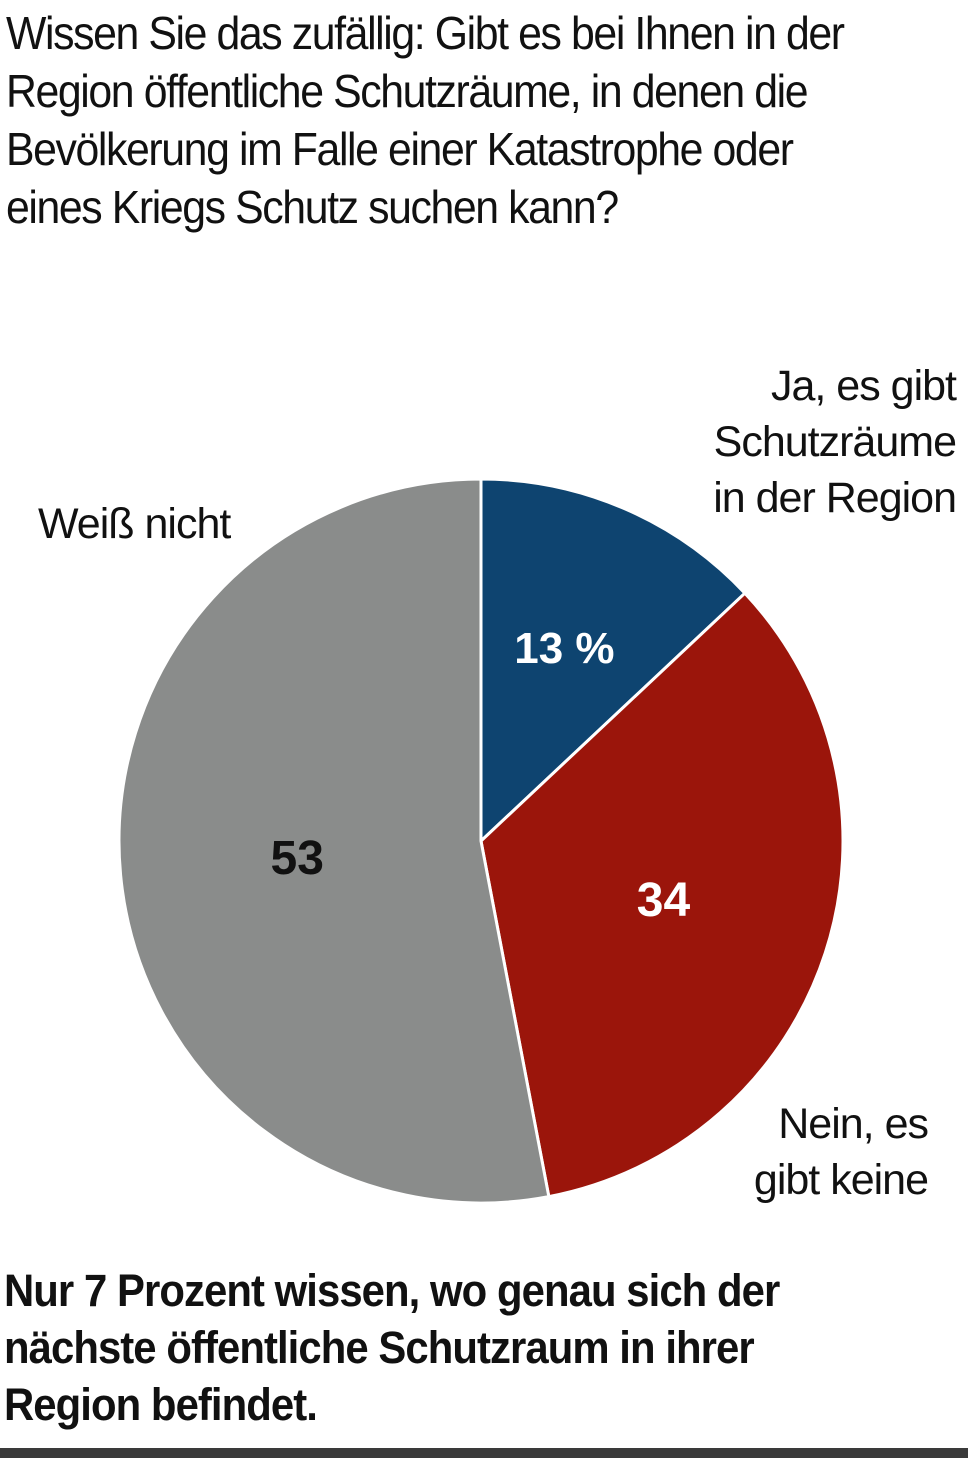 This screenshot has height=1458, width=968. I want to click on slice-ja, so click(613, 660).